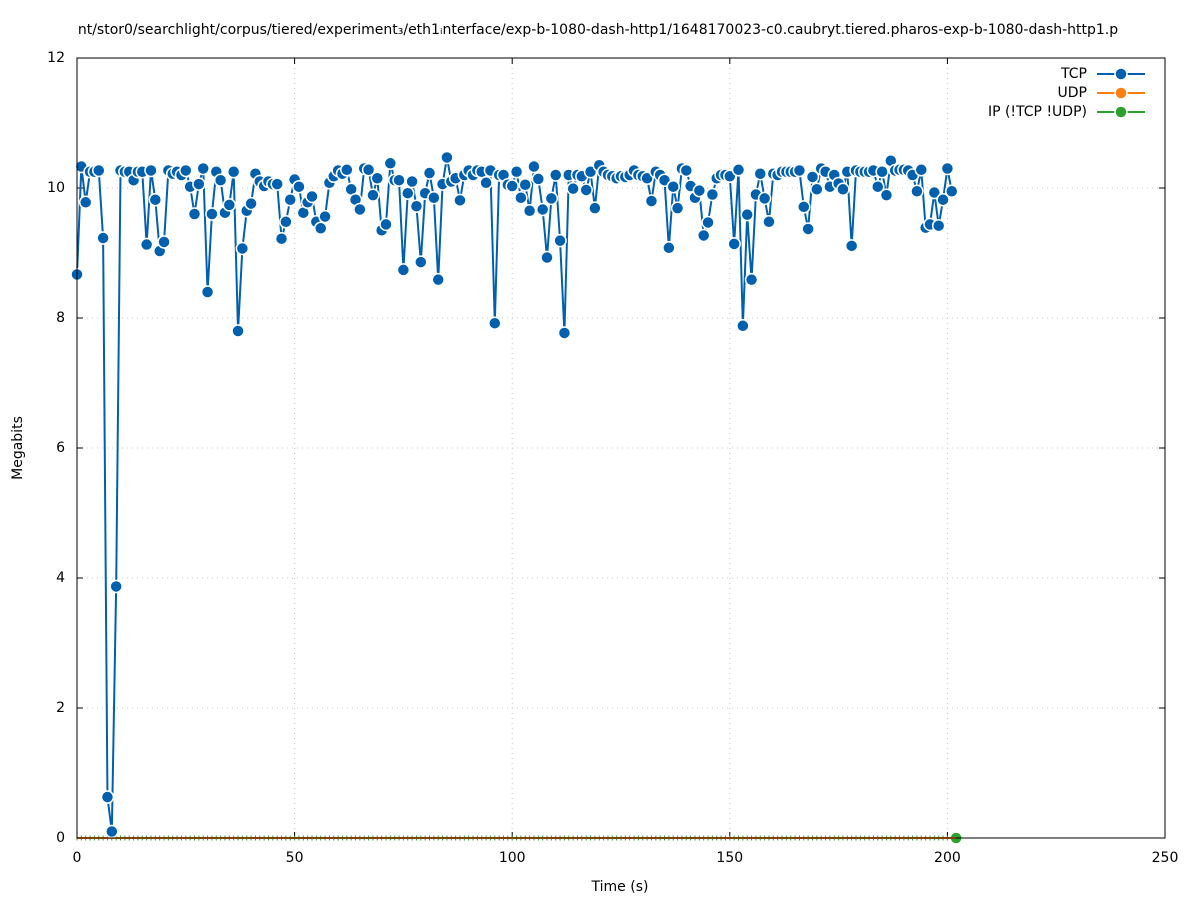 The image size is (1197, 900). I want to click on y-tick-label: 12, so click(56, 58).